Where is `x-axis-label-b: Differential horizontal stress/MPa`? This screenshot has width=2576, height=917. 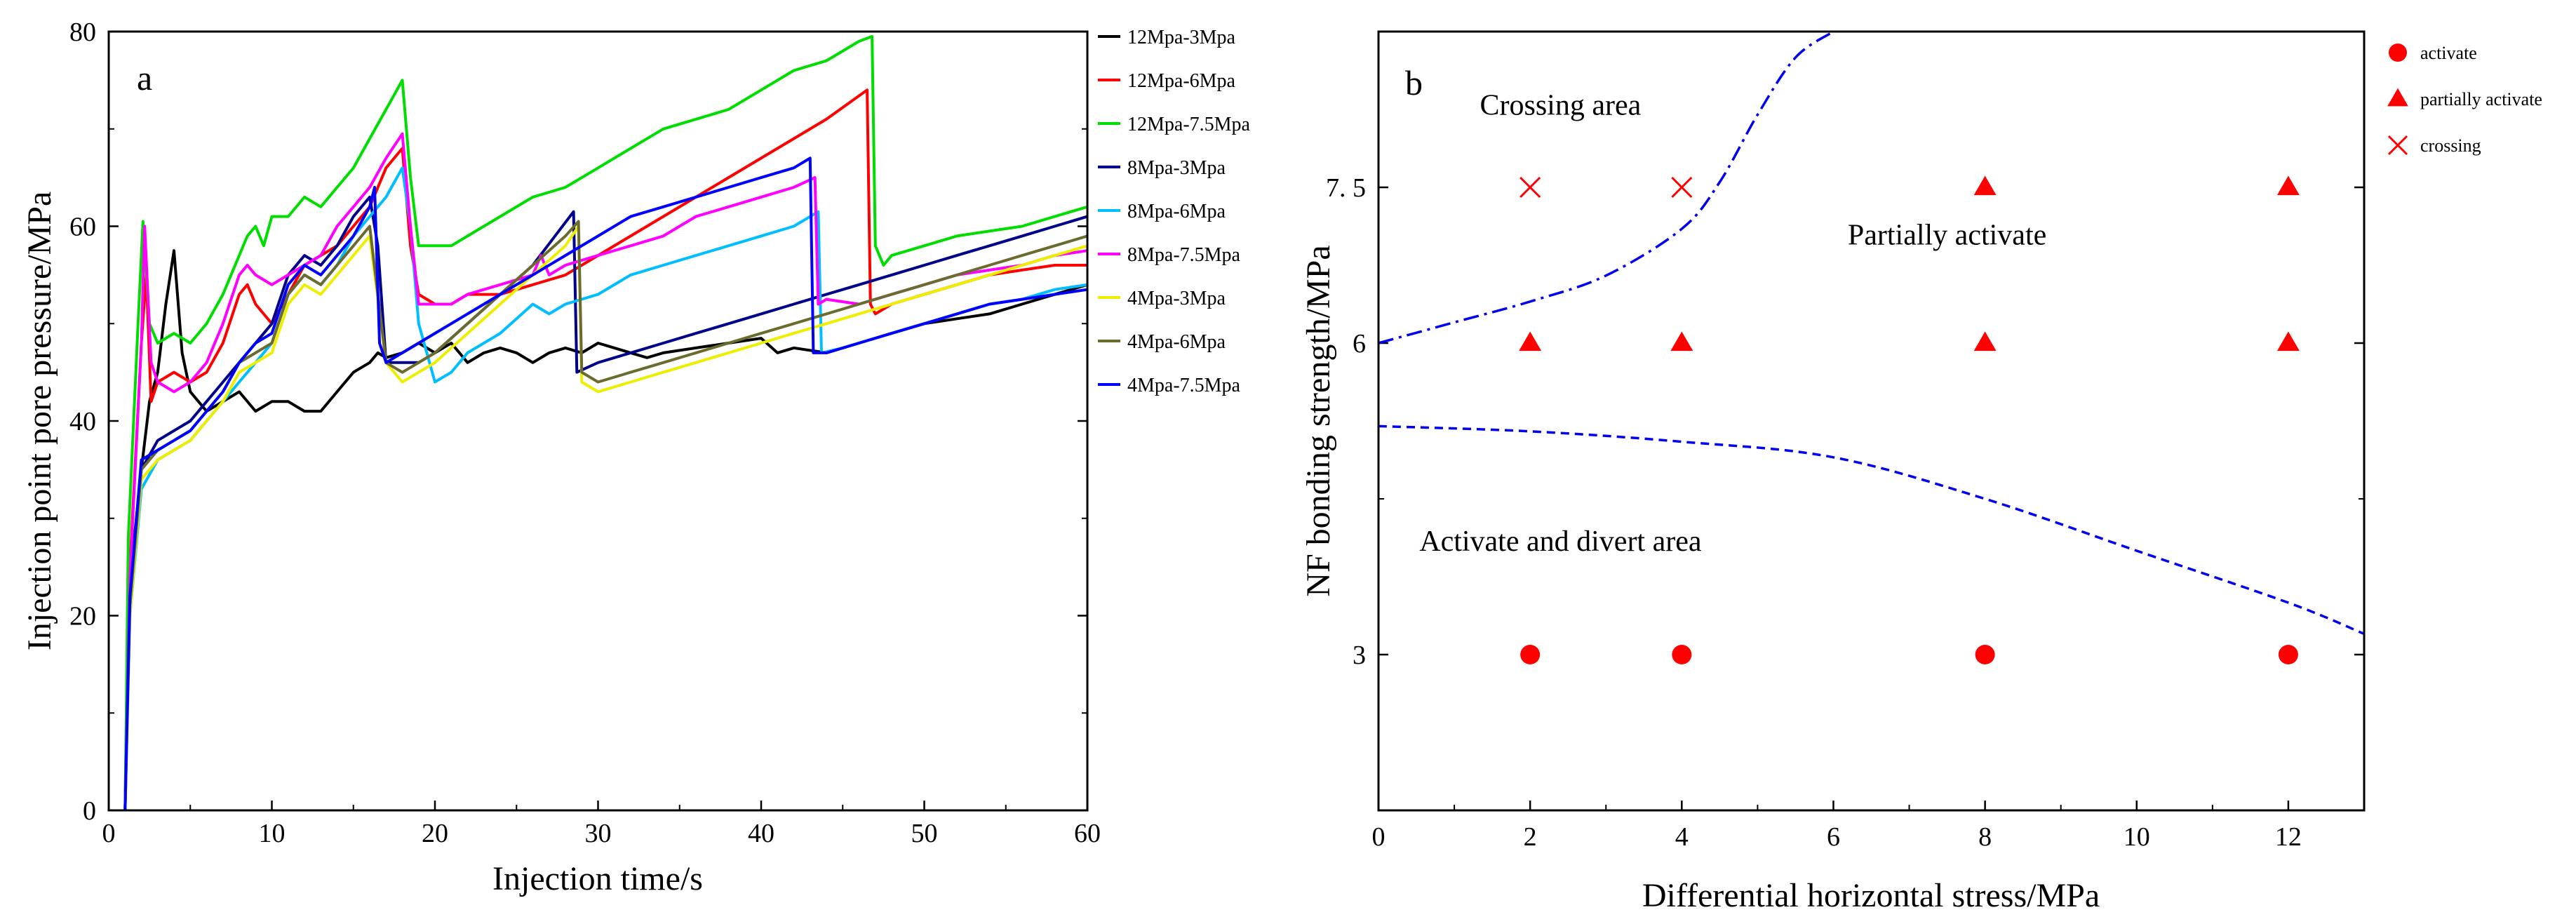
x-axis-label-b: Differential horizontal stress/MPa is located at coordinates (1871, 895).